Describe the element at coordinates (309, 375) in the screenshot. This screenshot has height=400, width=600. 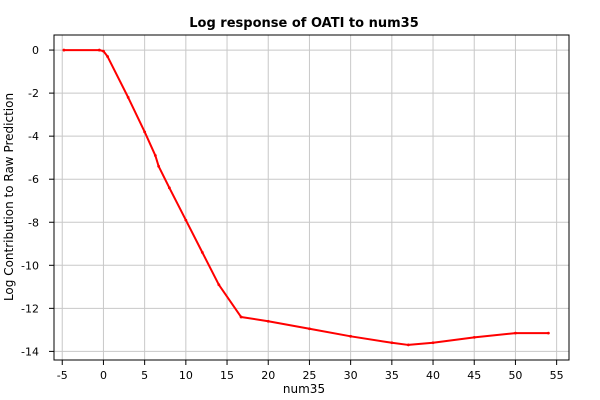
I see `x-tick-label: 25` at that location.